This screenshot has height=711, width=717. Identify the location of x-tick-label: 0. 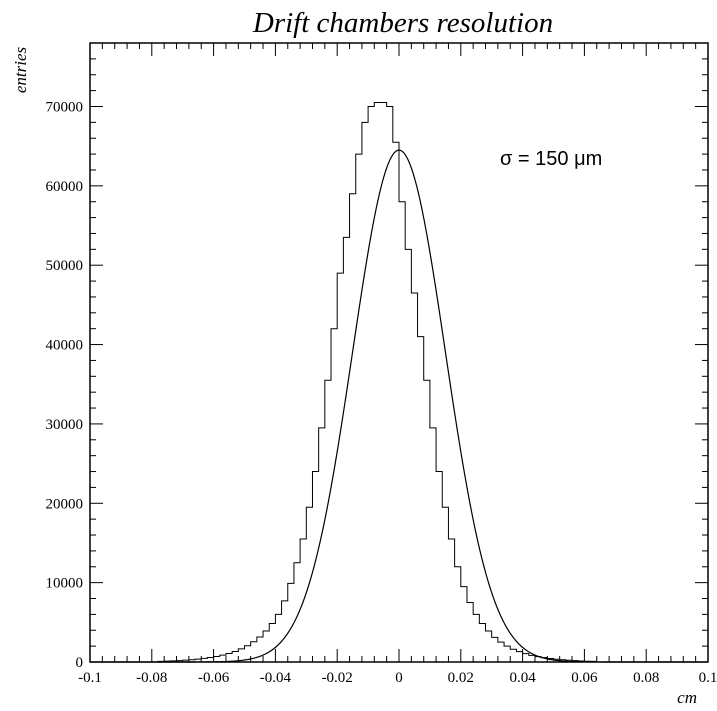
(399, 678).